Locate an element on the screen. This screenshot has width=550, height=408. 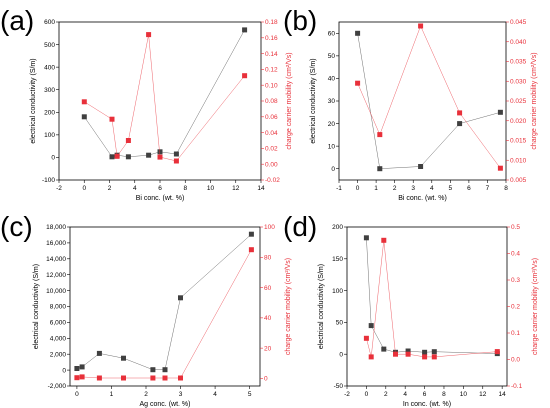
y2-tick-label: -0.02 is located at coordinates (272, 180).